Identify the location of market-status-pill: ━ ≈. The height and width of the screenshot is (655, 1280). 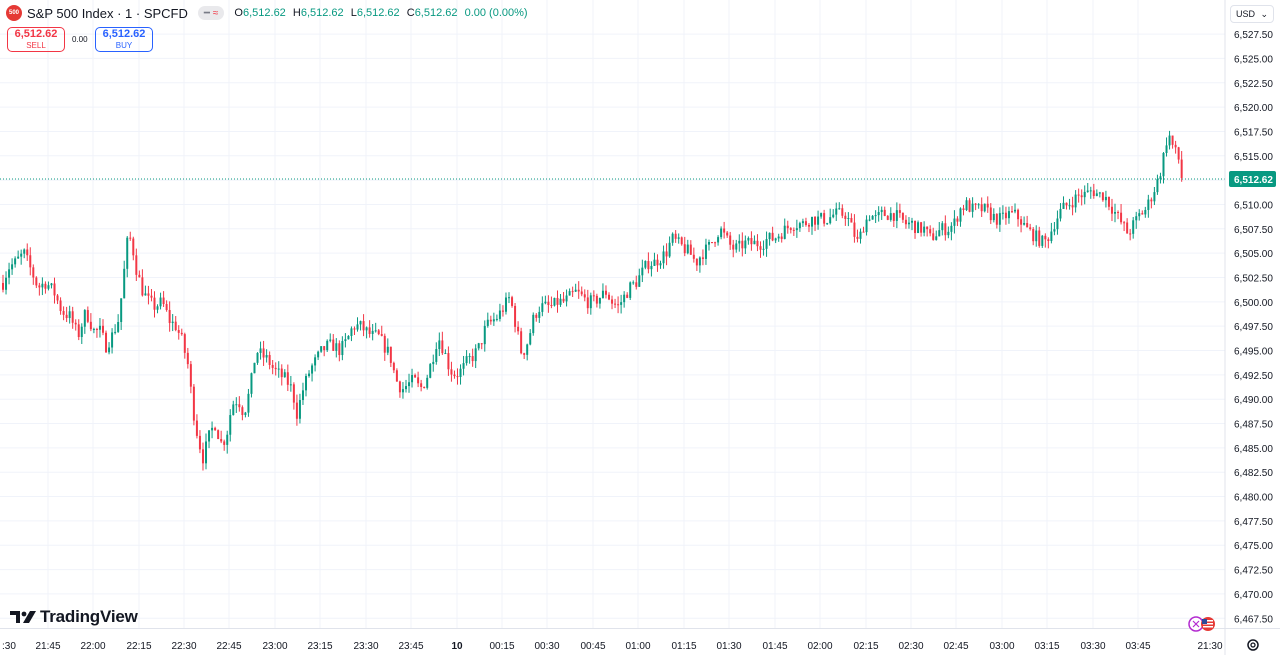
(211, 13).